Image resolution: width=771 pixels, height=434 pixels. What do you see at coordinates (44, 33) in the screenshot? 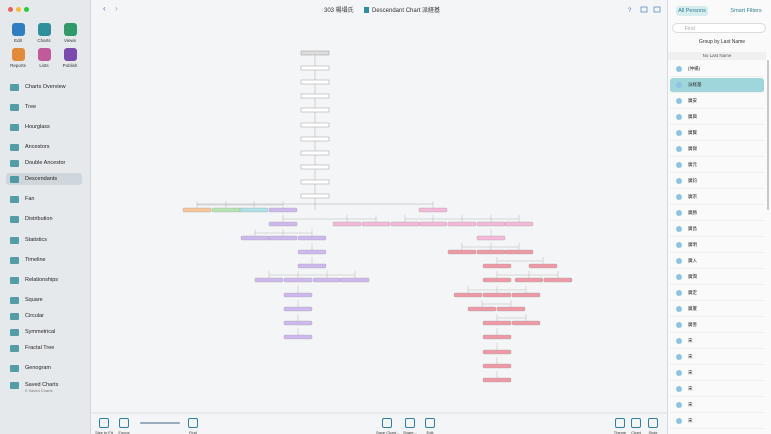
I see `toolbar-button: Charts` at bounding box center [44, 33].